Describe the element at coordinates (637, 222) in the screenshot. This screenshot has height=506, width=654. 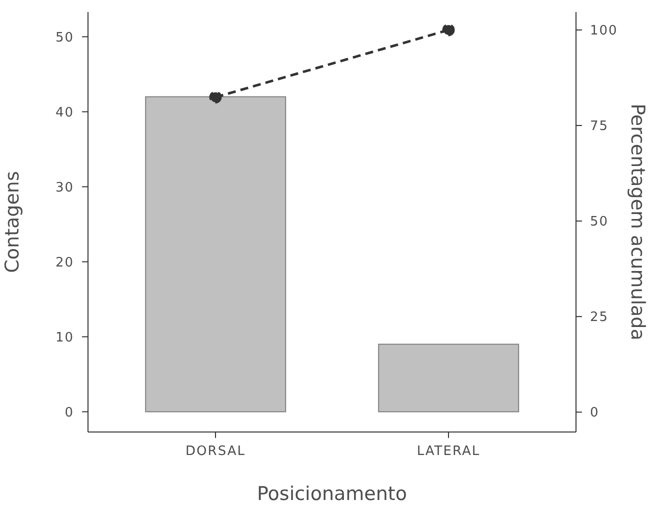
I see `y2-axis-title: Percentagem acumulada` at that location.